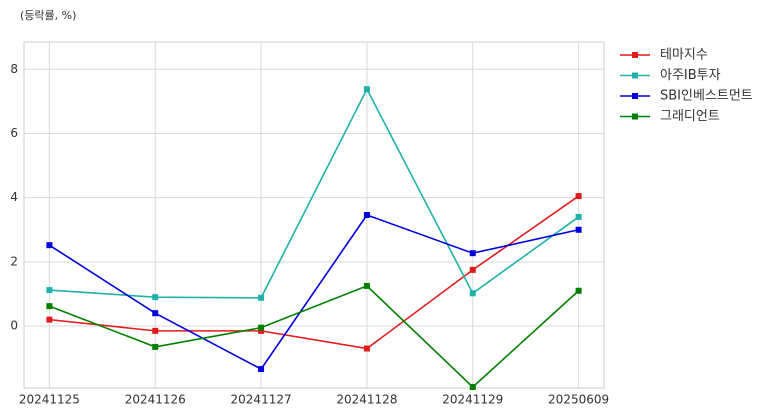 This screenshot has height=416, width=777. What do you see at coordinates (690, 116) in the screenshot?
I see `legend-label: 그래디언트` at bounding box center [690, 116].